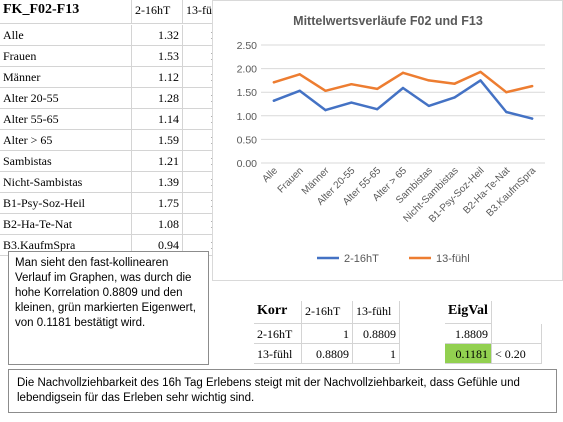  Describe the element at coordinates (66, 119) in the screenshot. I see `row-label-cell: Alter 55-65` at that location.